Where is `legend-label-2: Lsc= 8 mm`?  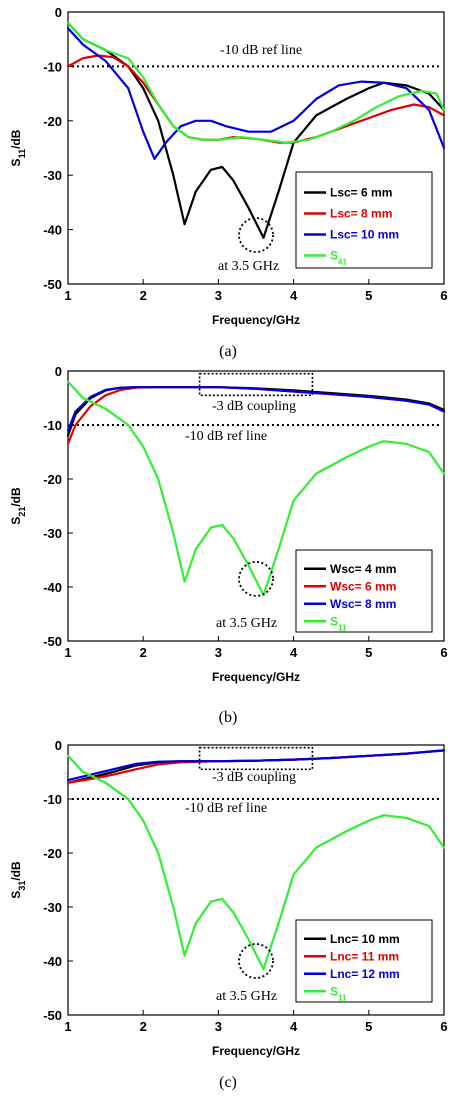
legend-label-2: Lsc= 8 mm is located at coordinates (361, 214).